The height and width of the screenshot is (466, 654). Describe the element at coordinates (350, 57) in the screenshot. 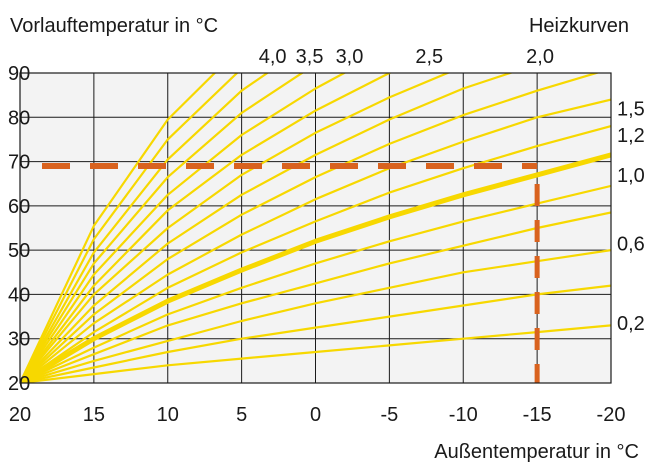

I see `curve-label-top: 3,0` at that location.